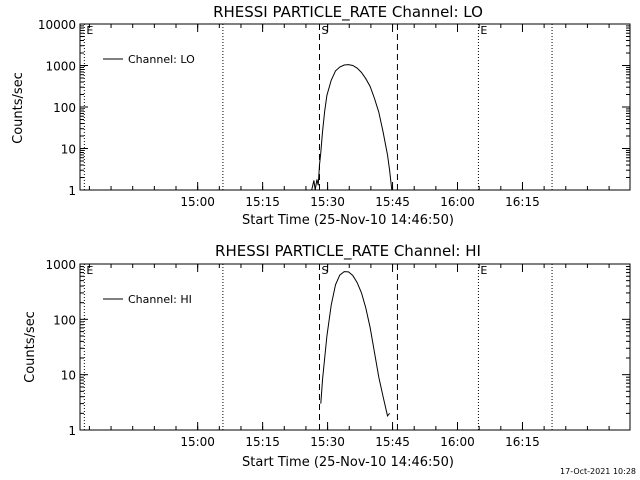  What do you see at coordinates (348, 462) in the screenshot?
I see `panel-hi-x-axis-label: Start Time (25-Nov-10 14:46:50)` at bounding box center [348, 462].